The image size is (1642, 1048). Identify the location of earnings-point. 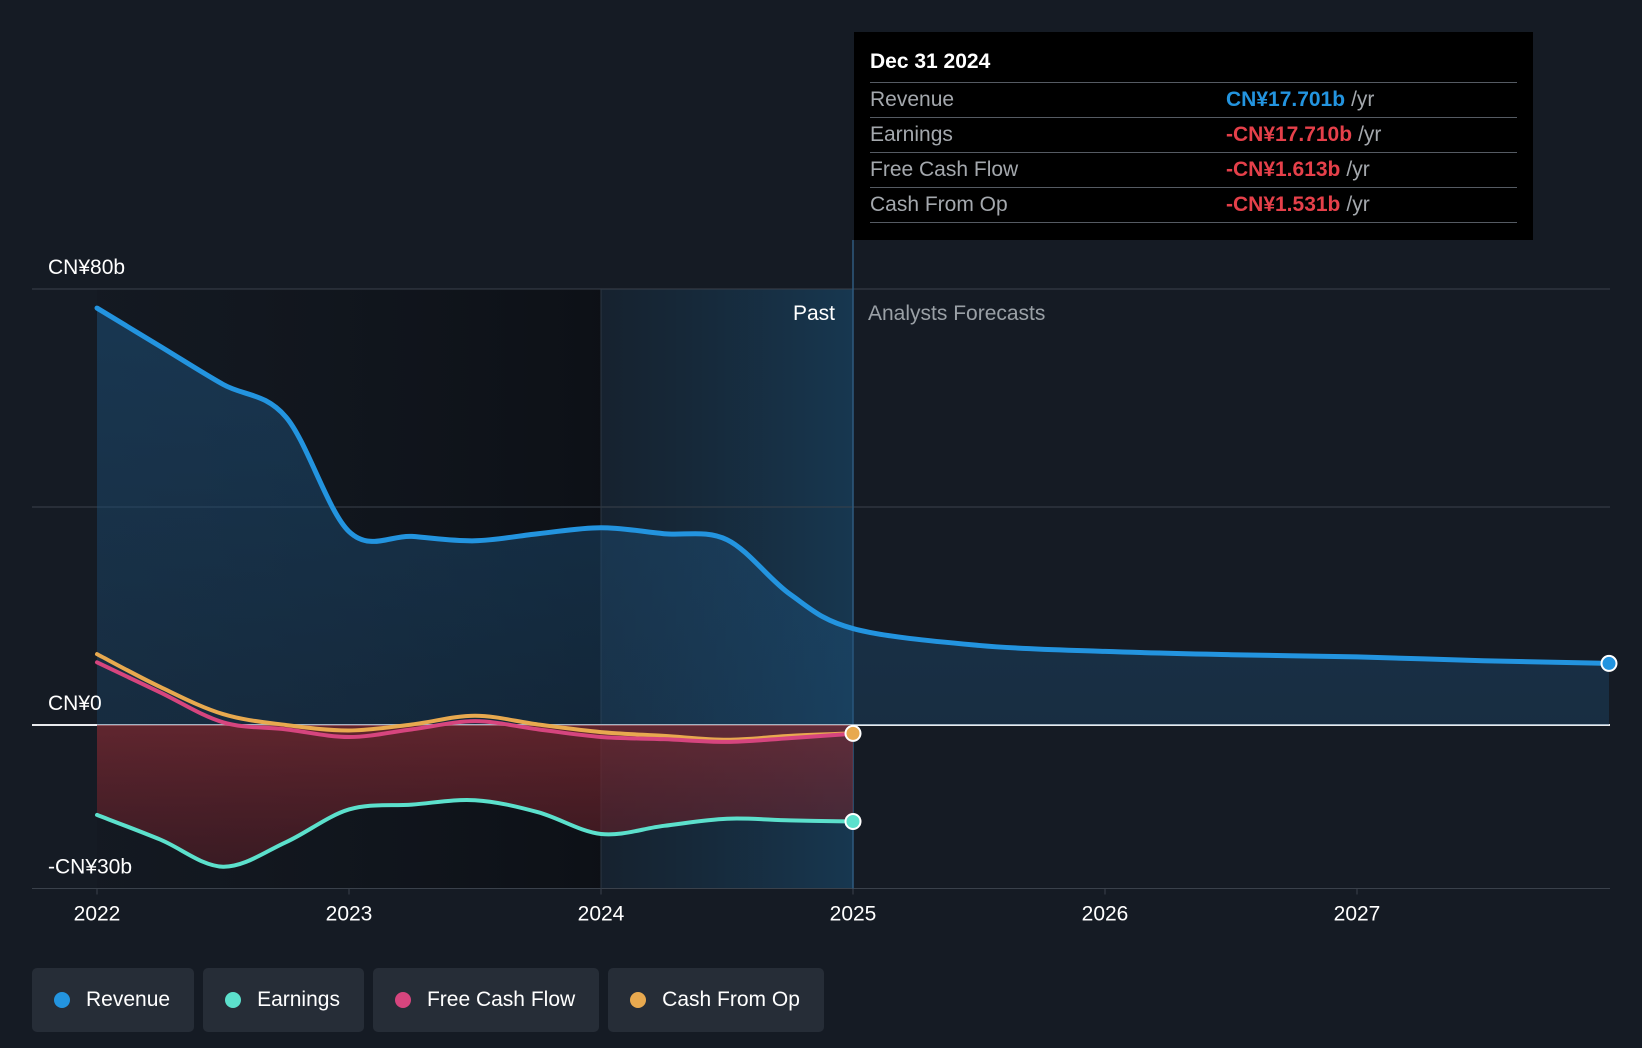
(853, 822).